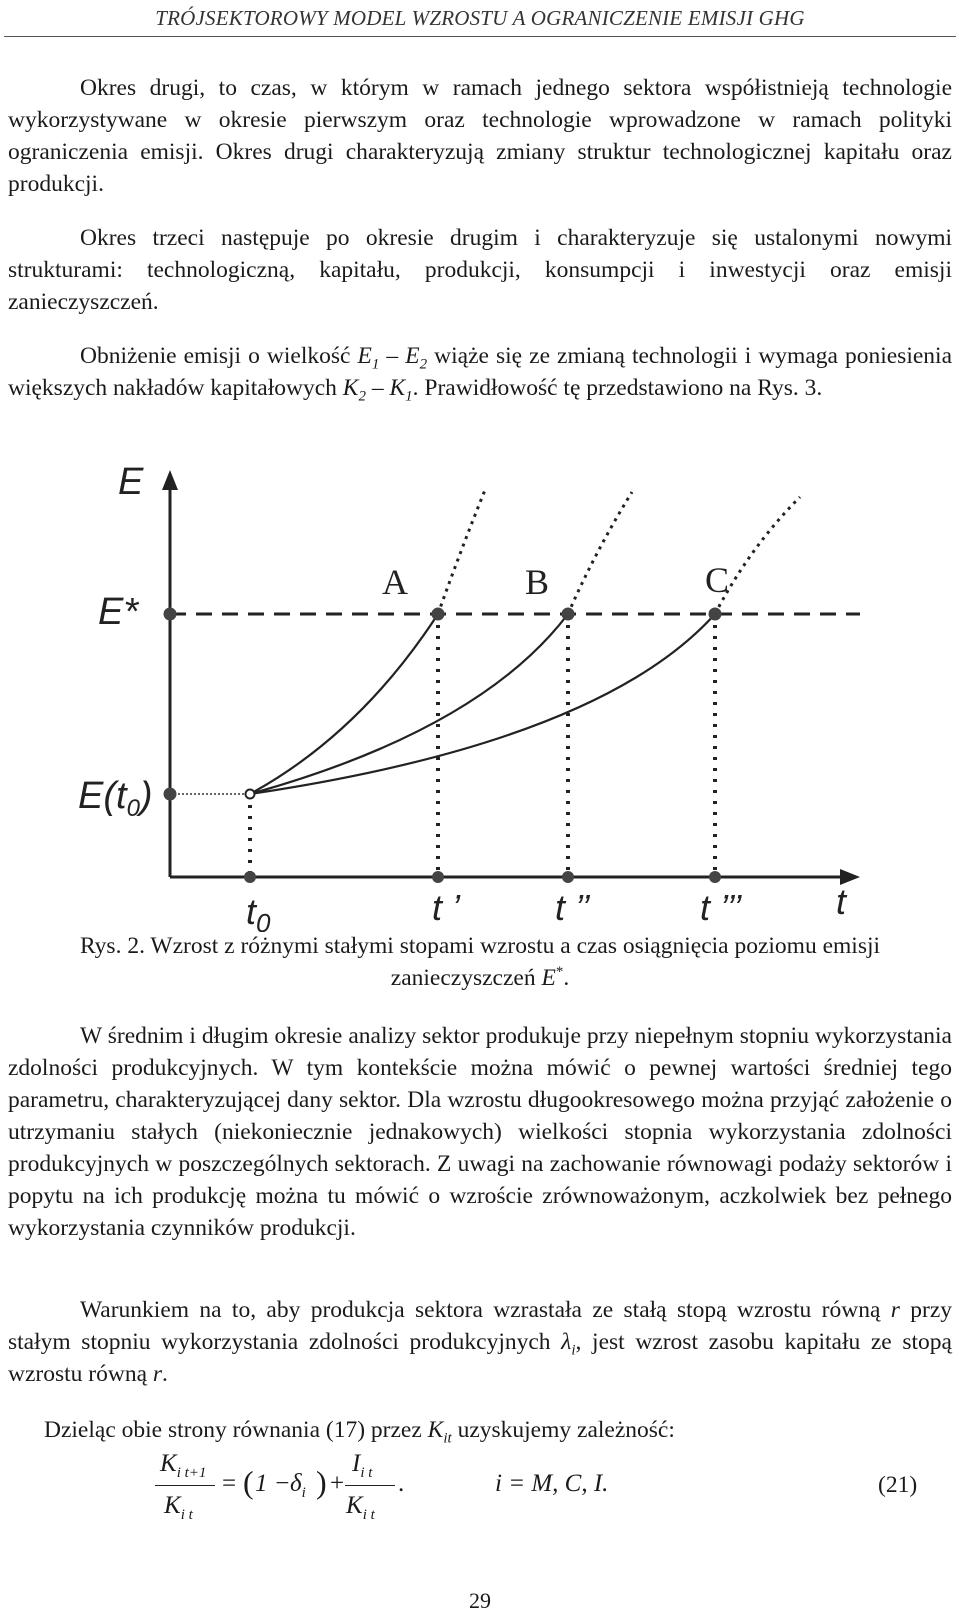  What do you see at coordinates (573, 1350) in the screenshot?
I see `symbol-lambda-sub: i` at bounding box center [573, 1350].